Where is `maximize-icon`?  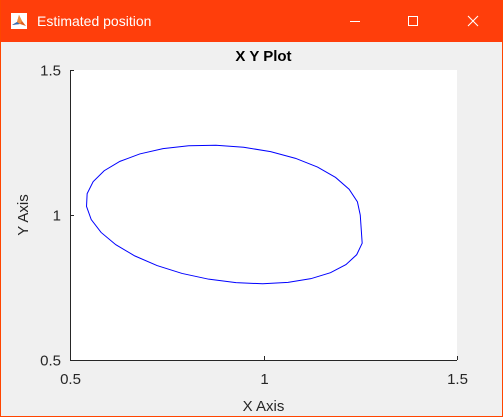 maximize-icon is located at coordinates (413, 21).